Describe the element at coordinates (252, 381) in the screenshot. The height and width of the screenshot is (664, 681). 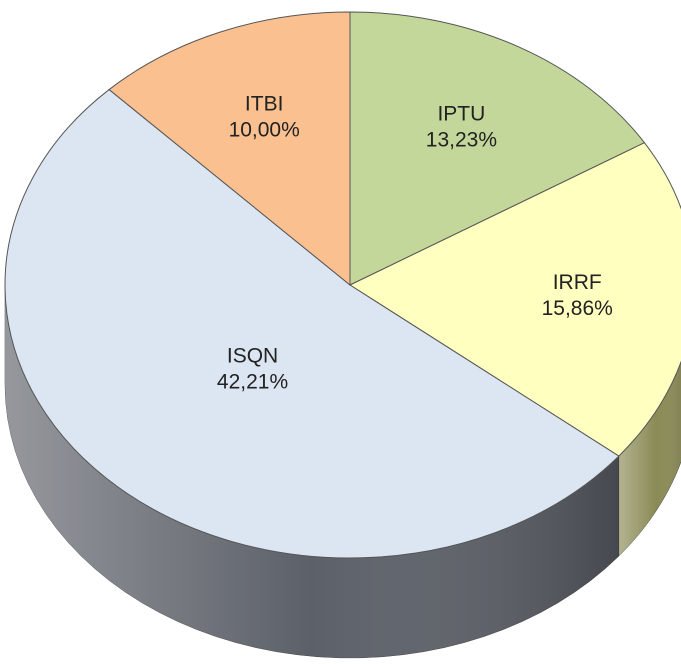
I see `slice-value: 42,21%` at that location.